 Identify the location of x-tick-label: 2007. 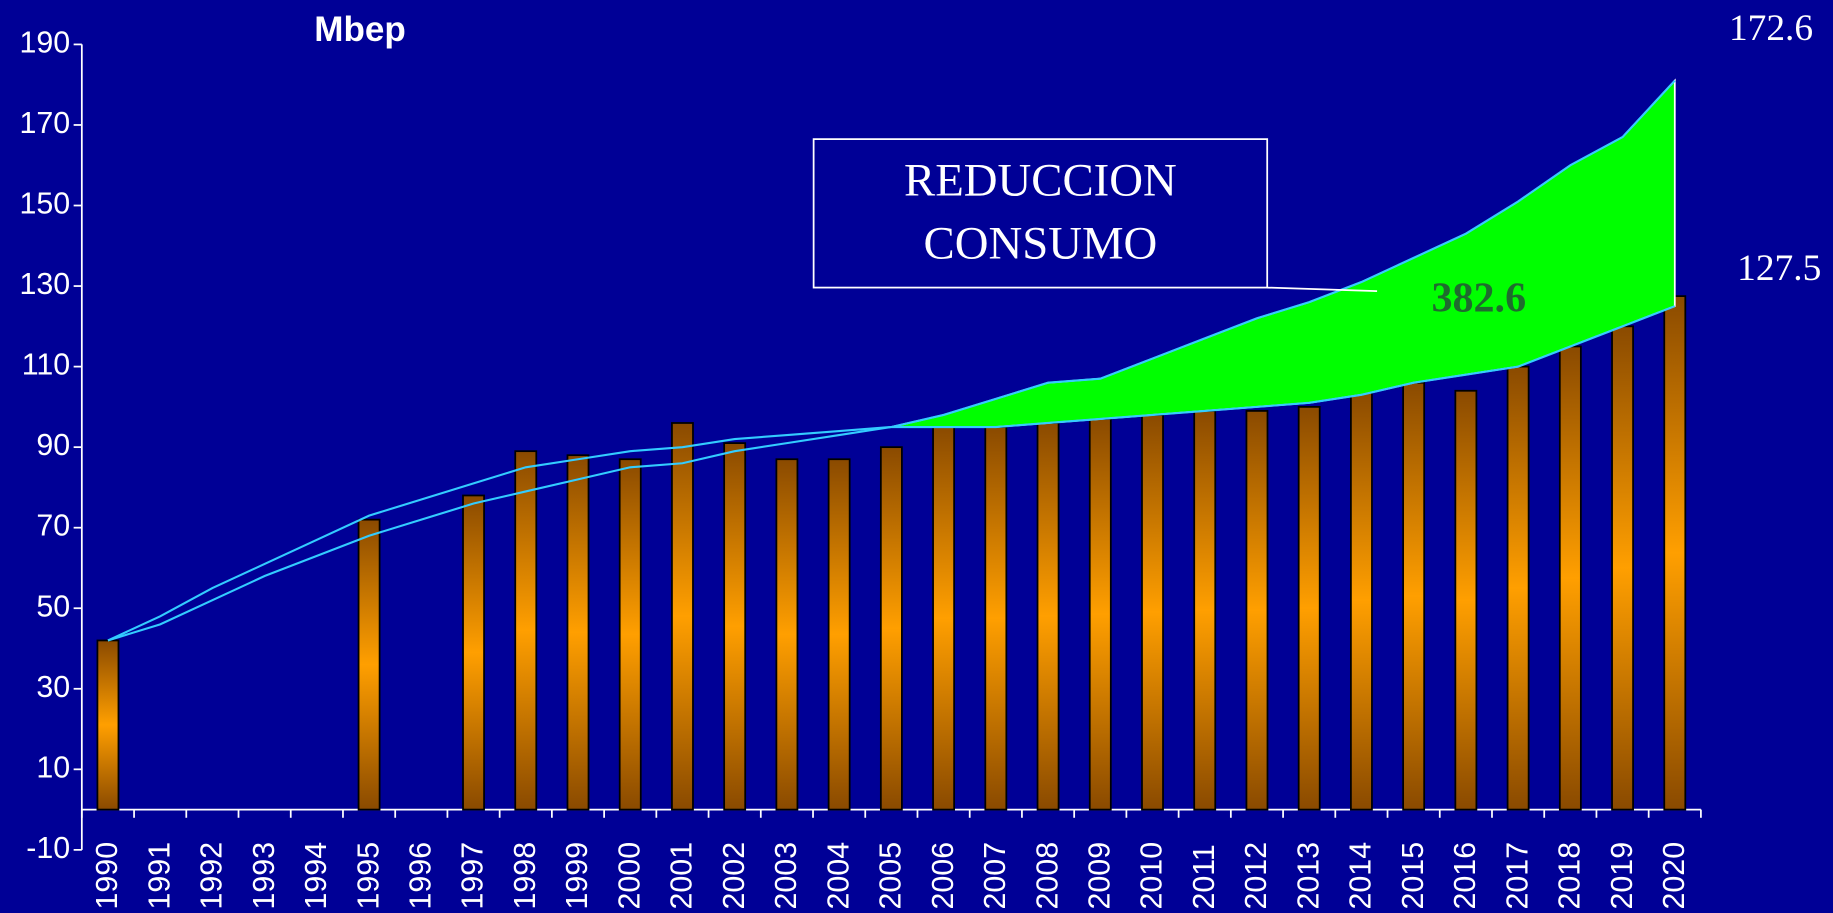
(995, 876).